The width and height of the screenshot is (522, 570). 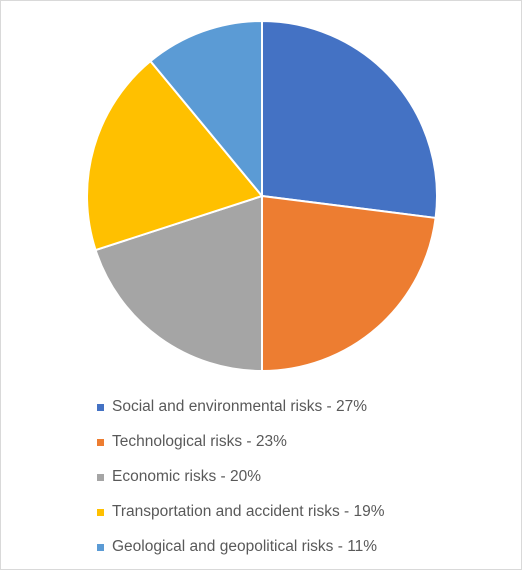 I want to click on legend-item-technological: Technological risks - 23%, so click(x=241, y=442).